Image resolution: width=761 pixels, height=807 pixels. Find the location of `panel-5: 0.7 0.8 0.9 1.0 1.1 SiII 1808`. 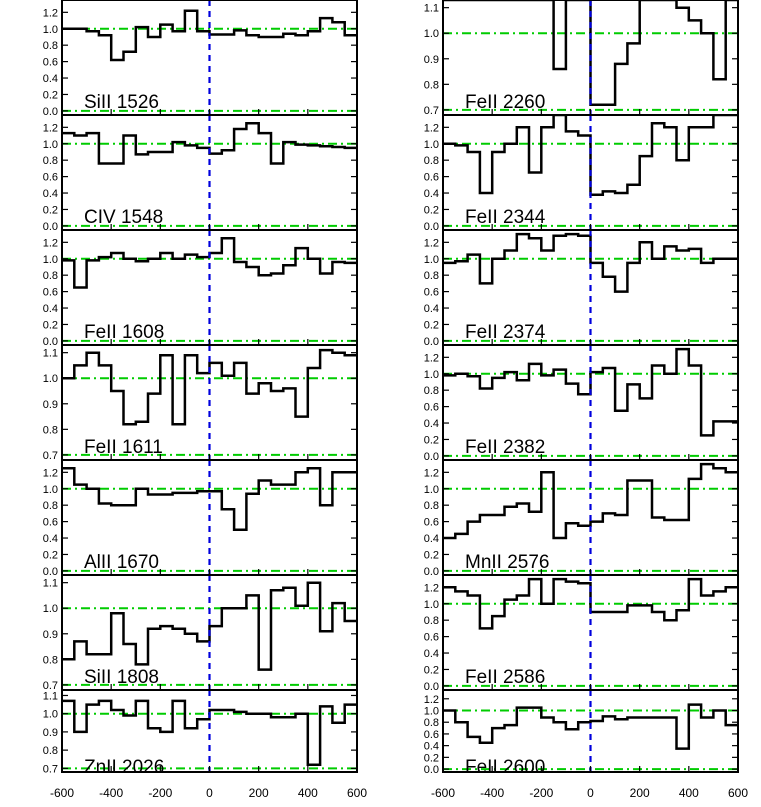

panel-5: 0.7 0.8 0.9 1.0 1.1 SiII 1808 is located at coordinates (200, 633).